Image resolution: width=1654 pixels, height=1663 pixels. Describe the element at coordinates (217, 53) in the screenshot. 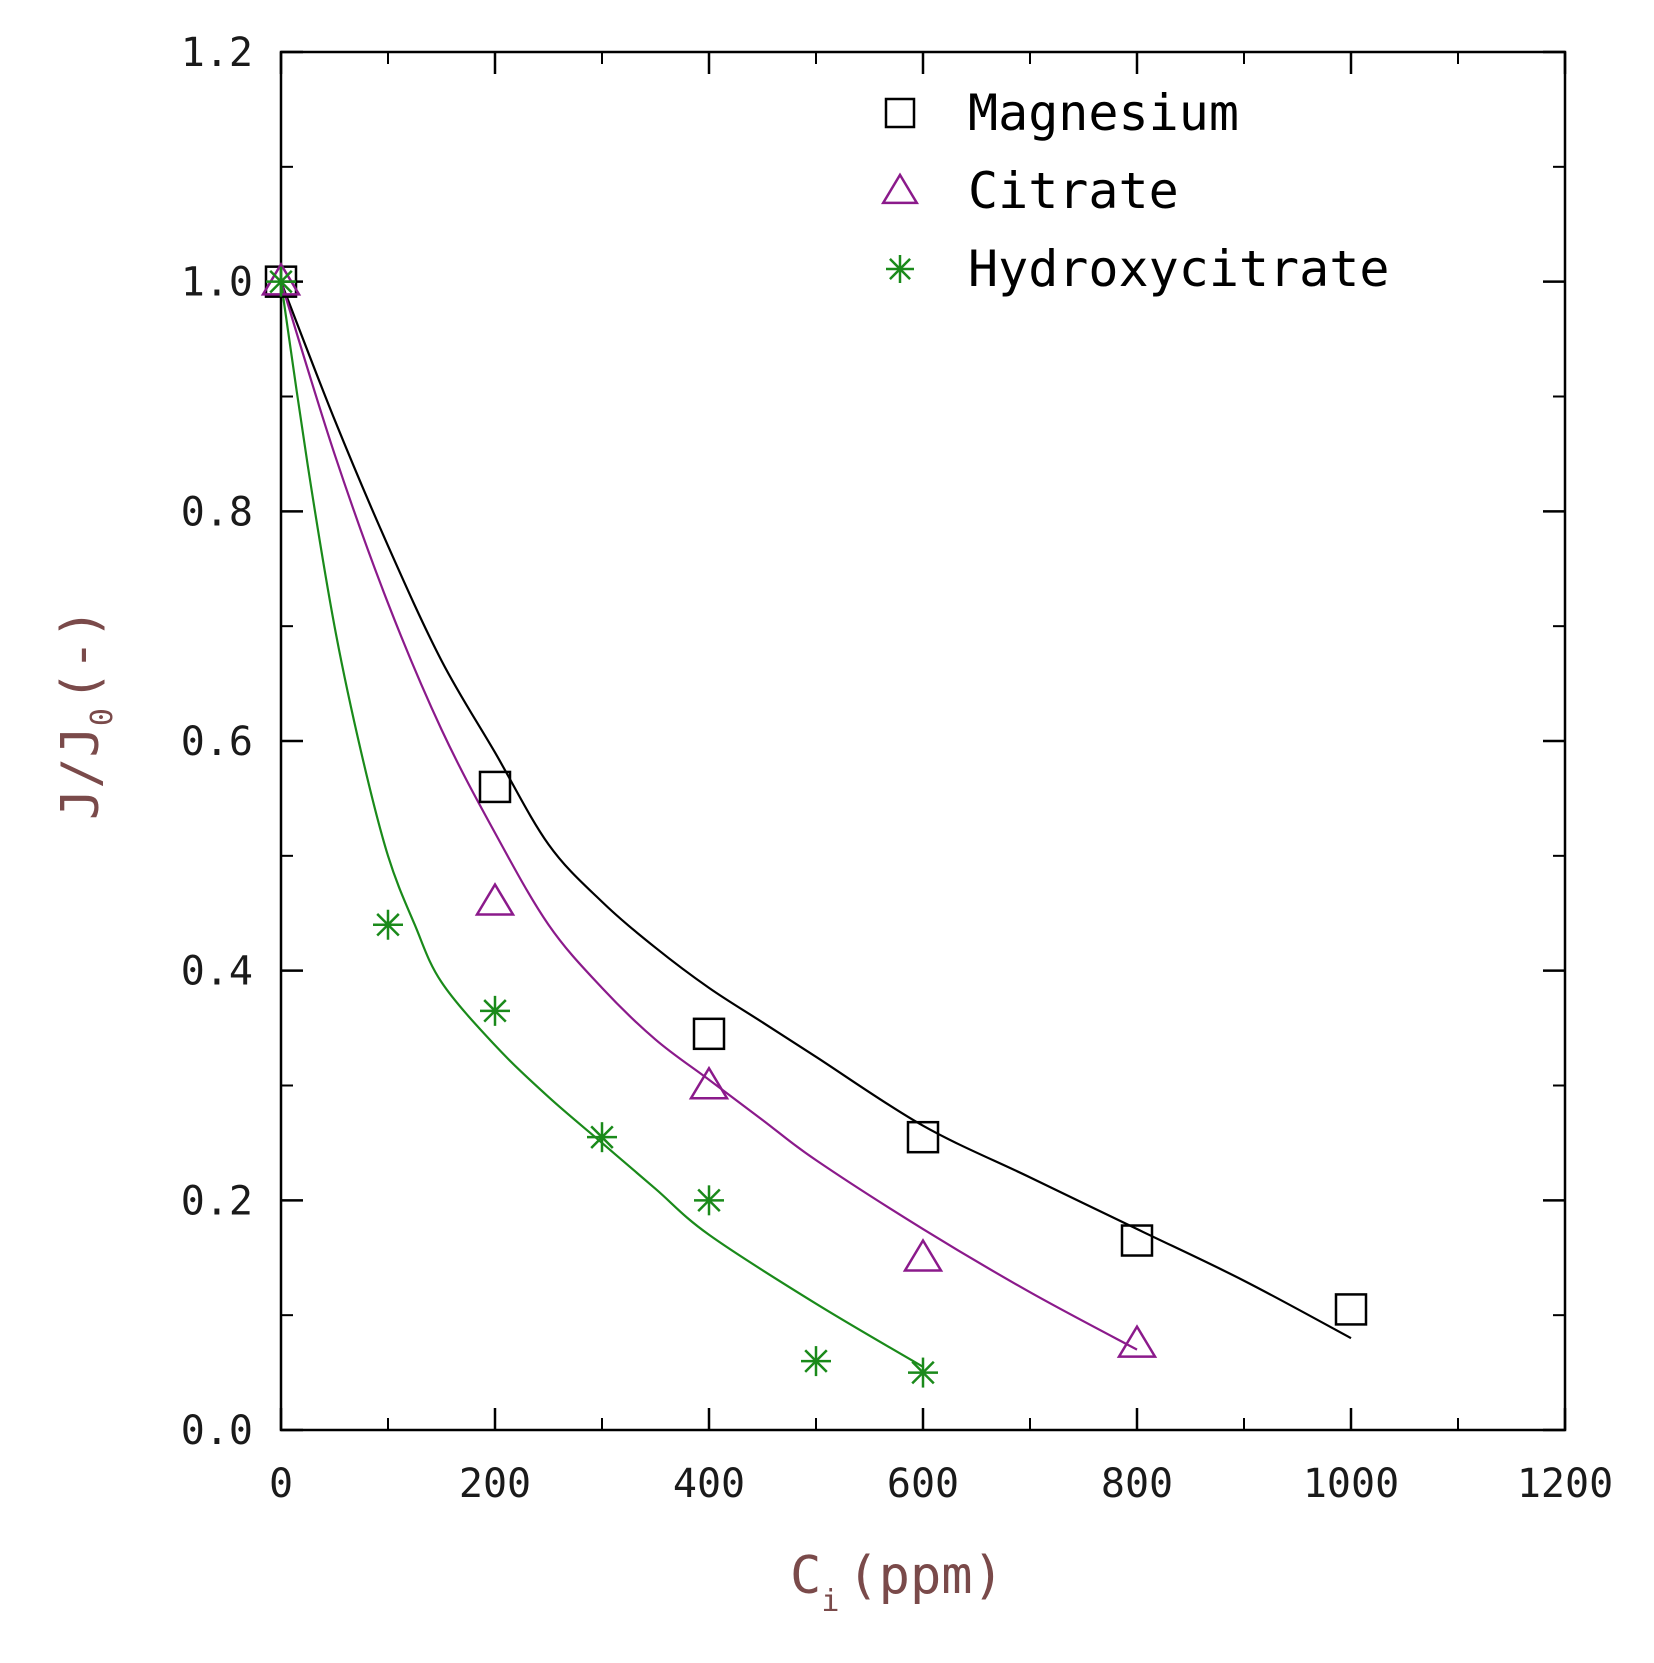

I see `y-tick-label: 1.2` at that location.